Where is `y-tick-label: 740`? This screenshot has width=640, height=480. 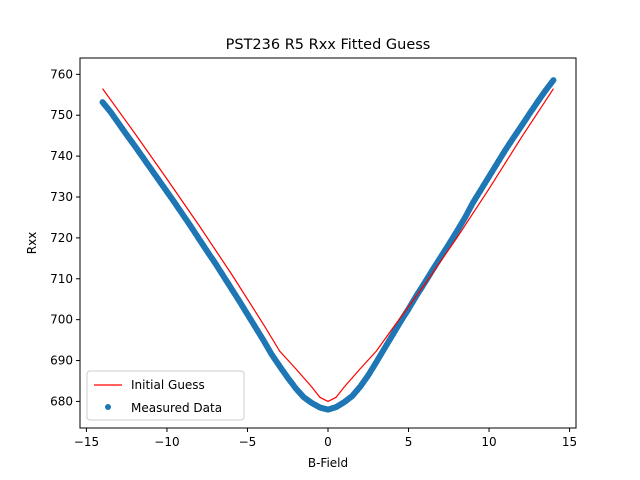 y-tick-label: 740 is located at coordinates (61, 156).